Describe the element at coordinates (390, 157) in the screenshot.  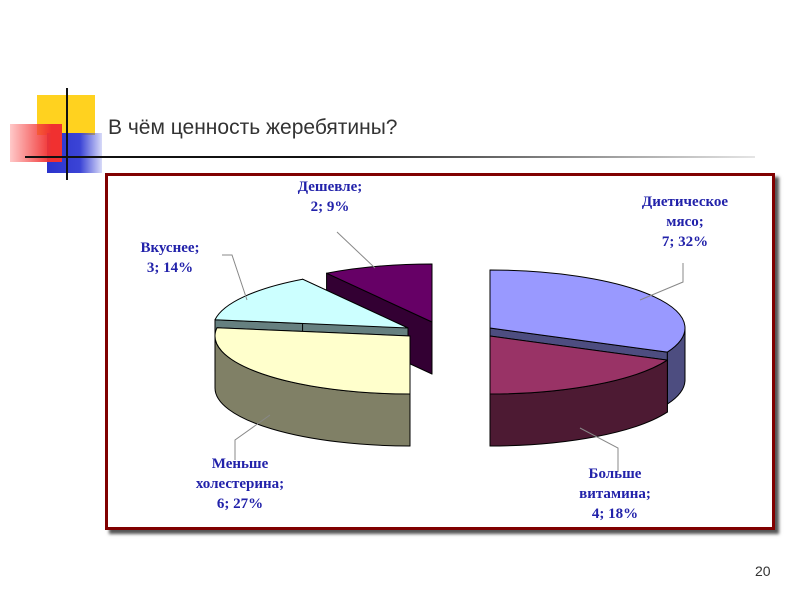
I see `title-underline` at that location.